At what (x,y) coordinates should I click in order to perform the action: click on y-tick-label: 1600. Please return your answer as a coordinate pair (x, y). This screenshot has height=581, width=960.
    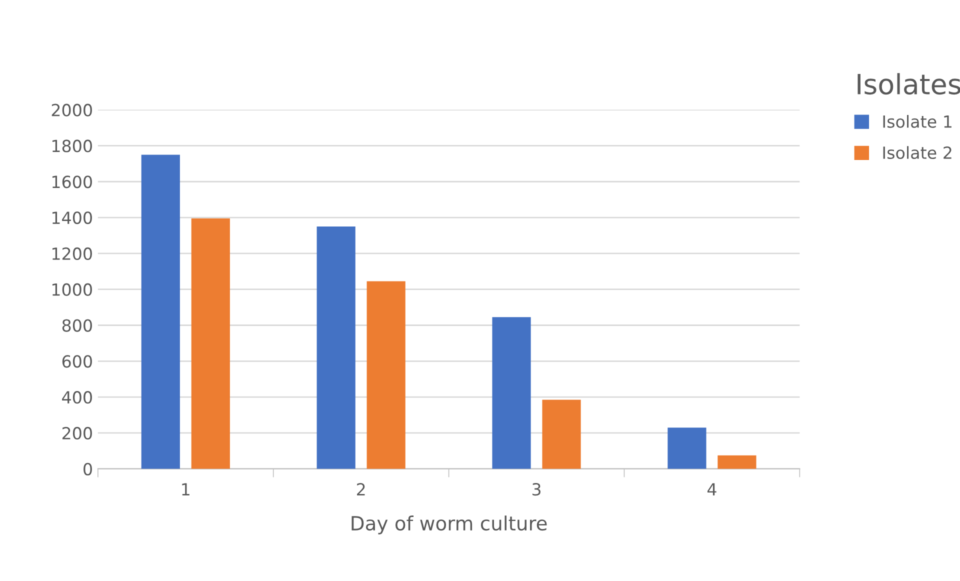
    Looking at the image, I should click on (72, 182).